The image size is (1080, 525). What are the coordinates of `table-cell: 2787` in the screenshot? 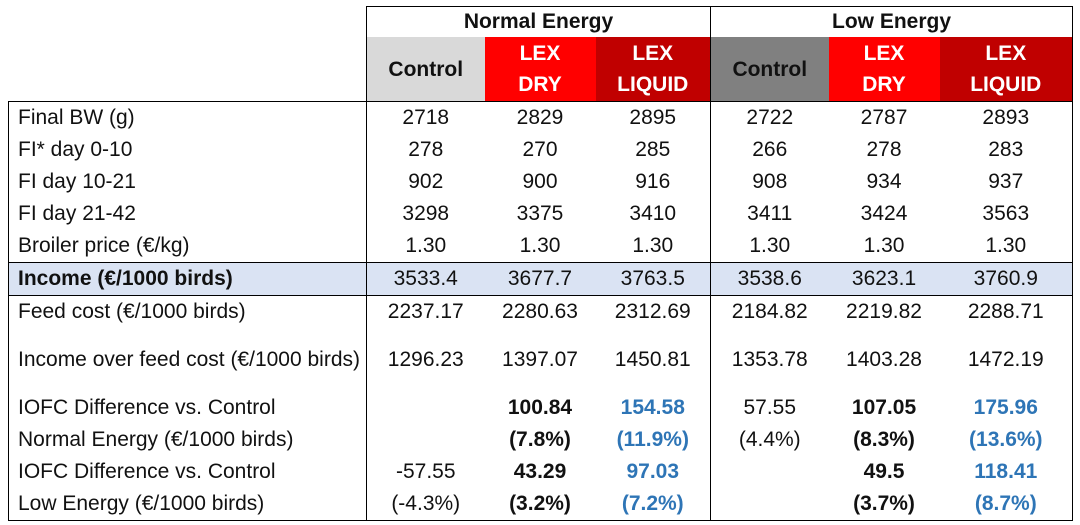 It's located at (884, 117).